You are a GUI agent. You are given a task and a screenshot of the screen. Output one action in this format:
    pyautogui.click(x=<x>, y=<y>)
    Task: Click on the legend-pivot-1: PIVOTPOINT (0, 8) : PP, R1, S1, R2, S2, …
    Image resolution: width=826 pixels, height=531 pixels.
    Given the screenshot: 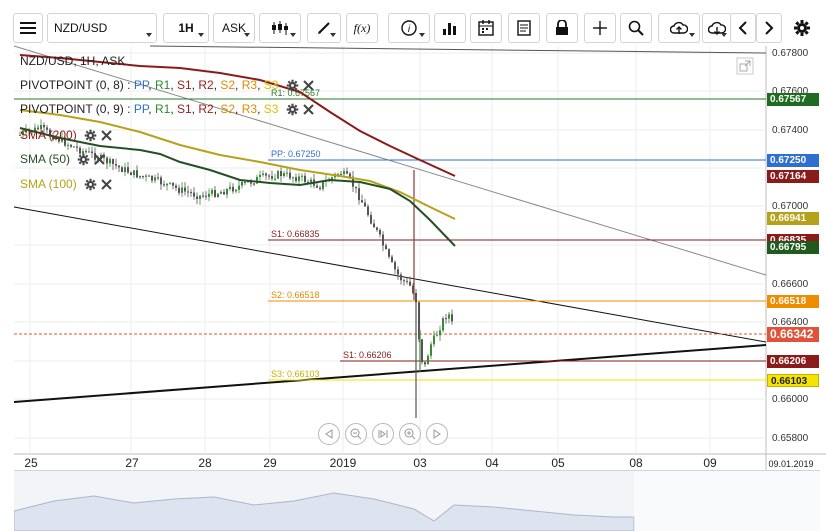 What is the action you would take?
    pyautogui.click(x=167, y=85)
    